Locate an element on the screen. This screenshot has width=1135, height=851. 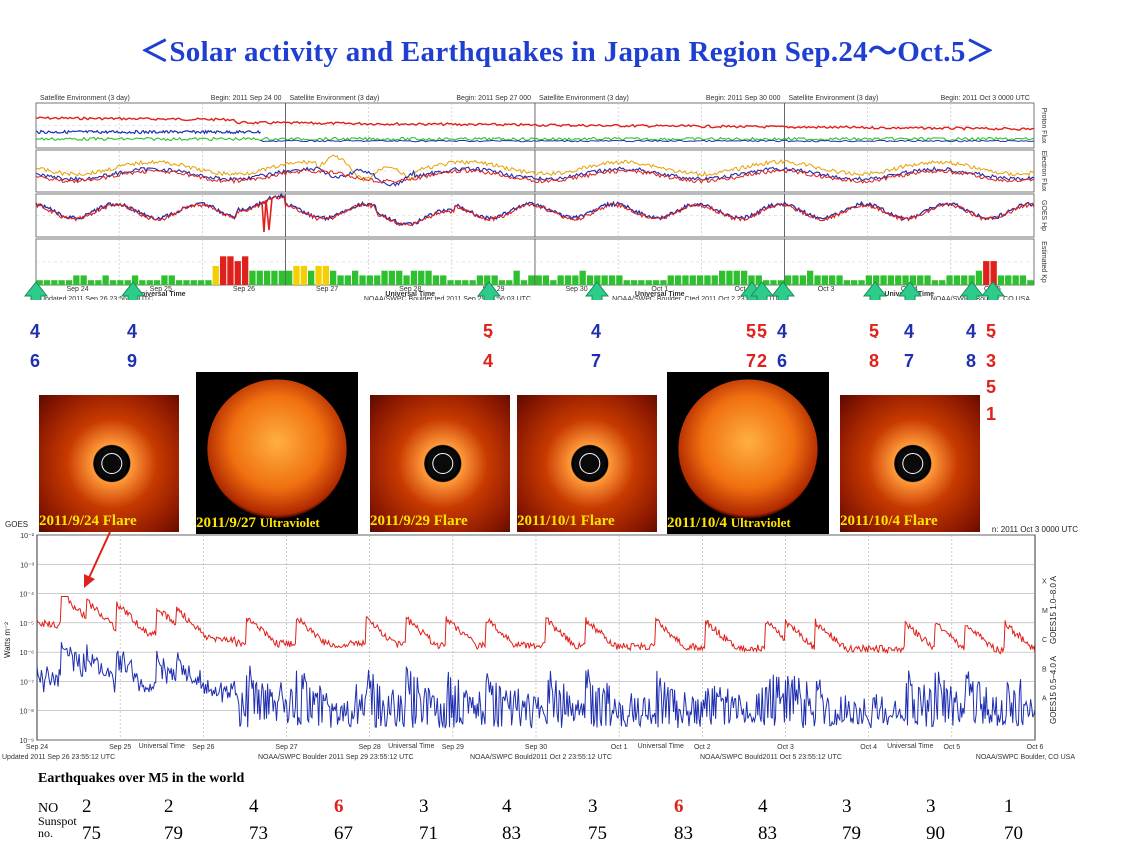
magnitude-bottom: 9 is located at coordinates (132, 361).